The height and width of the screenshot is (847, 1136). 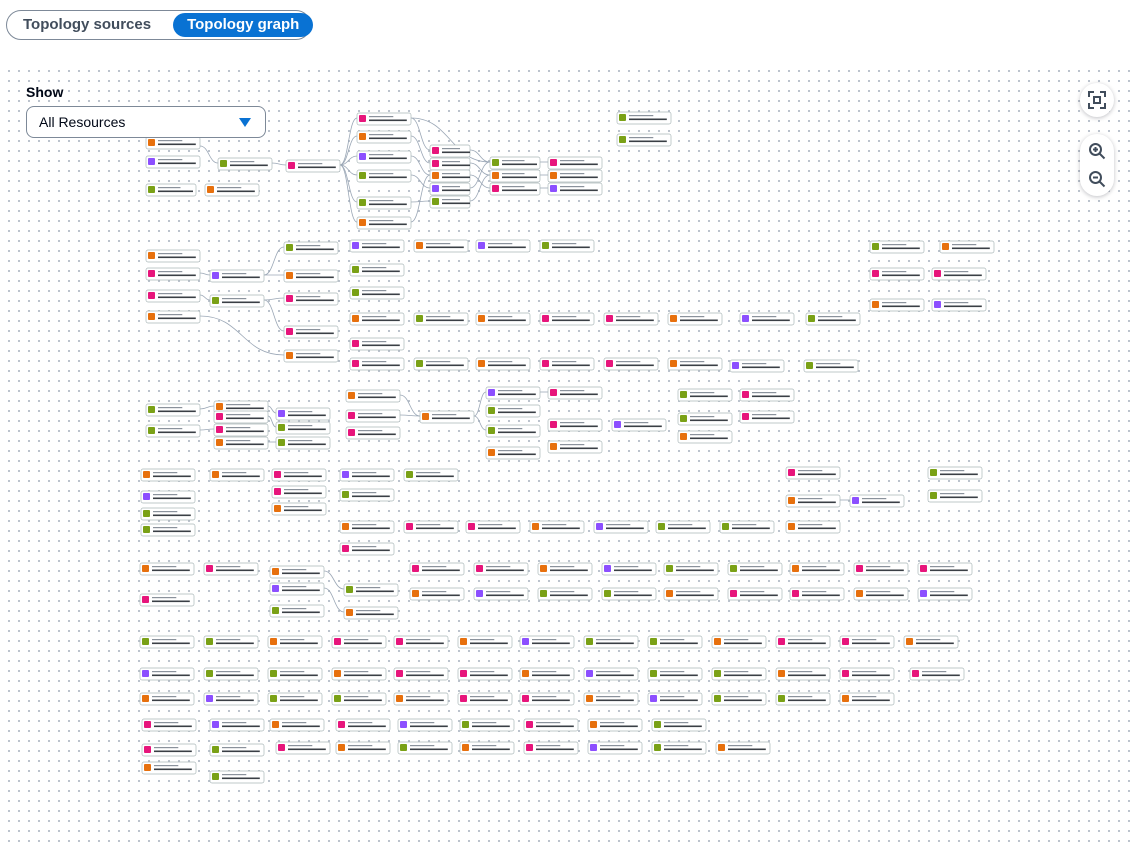 I want to click on zoom-out-button, so click(x=1097, y=179).